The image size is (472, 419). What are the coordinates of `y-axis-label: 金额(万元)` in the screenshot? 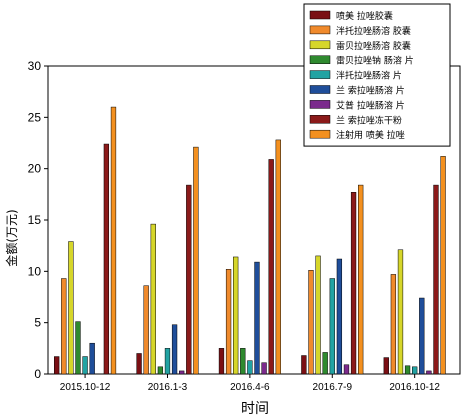 It's located at (11, 237).